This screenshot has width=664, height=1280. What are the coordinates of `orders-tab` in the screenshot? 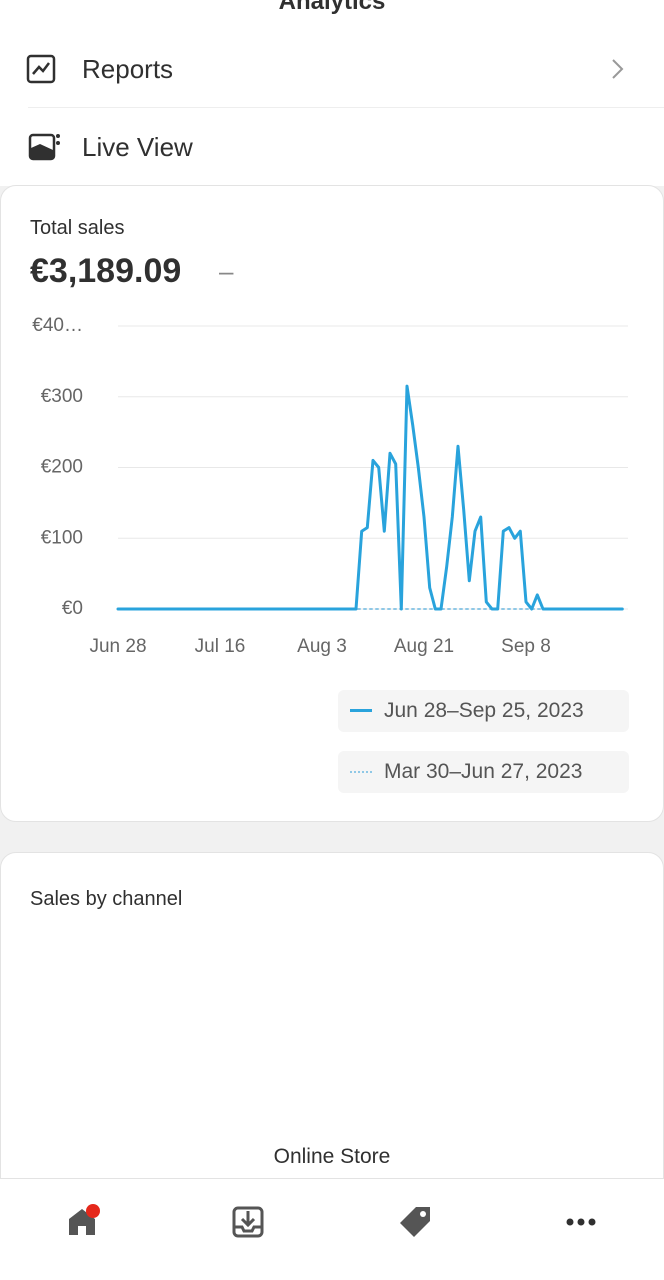 It's located at (249, 1223).